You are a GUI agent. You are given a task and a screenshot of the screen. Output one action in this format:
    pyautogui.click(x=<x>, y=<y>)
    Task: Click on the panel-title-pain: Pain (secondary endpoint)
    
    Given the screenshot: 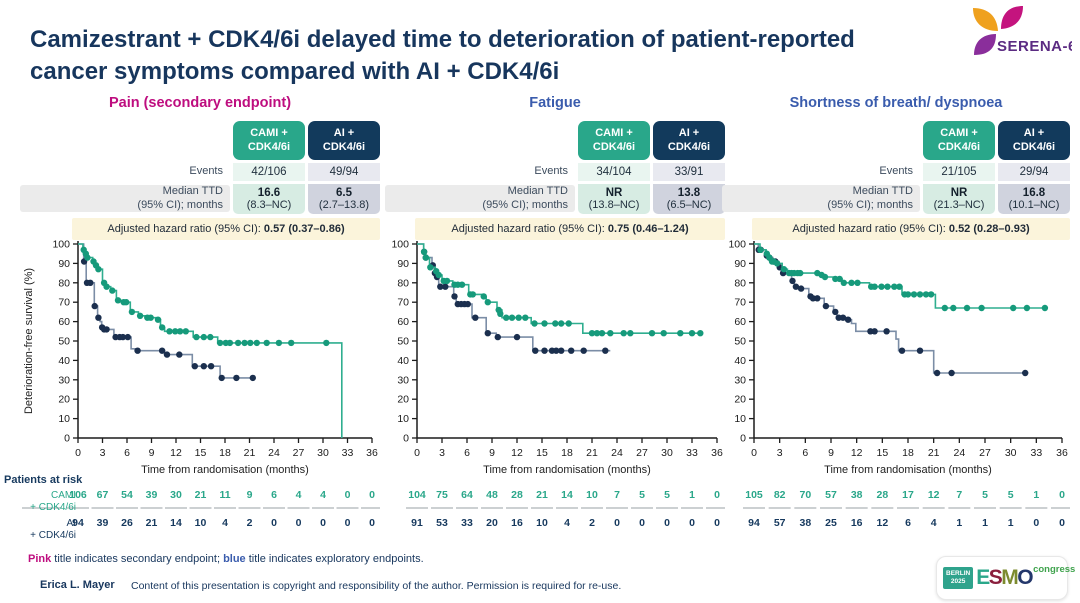 What is the action you would take?
    pyautogui.click(x=200, y=103)
    